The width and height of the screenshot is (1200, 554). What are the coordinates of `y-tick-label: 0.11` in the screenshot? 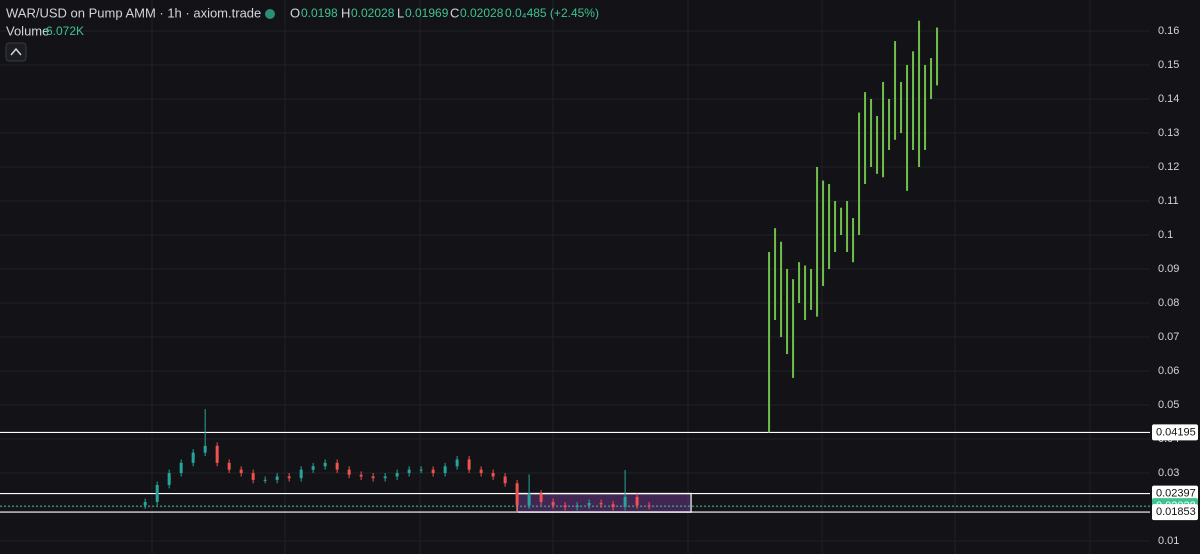 It's located at (1168, 201).